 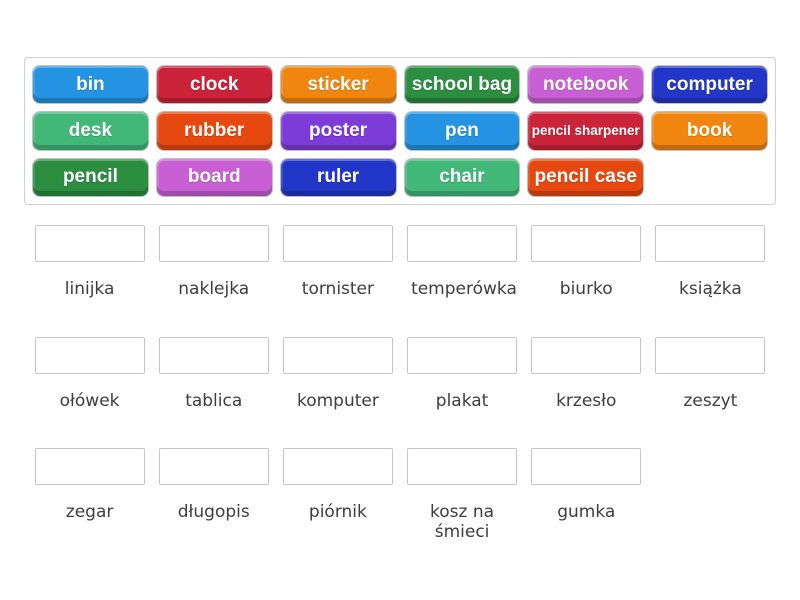 What do you see at coordinates (89, 400) in the screenshot?
I see `slot-label: ołówek` at bounding box center [89, 400].